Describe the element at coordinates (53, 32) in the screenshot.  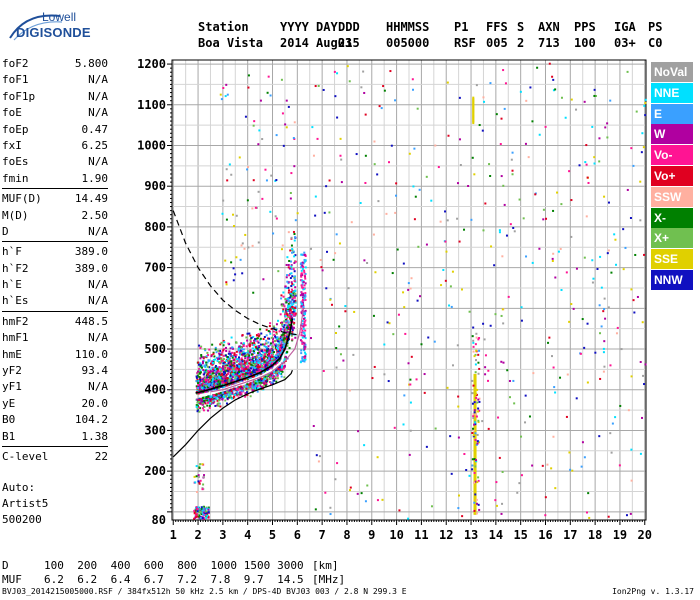
I see `logo-text-digisonde: DIGISONDE` at that location.